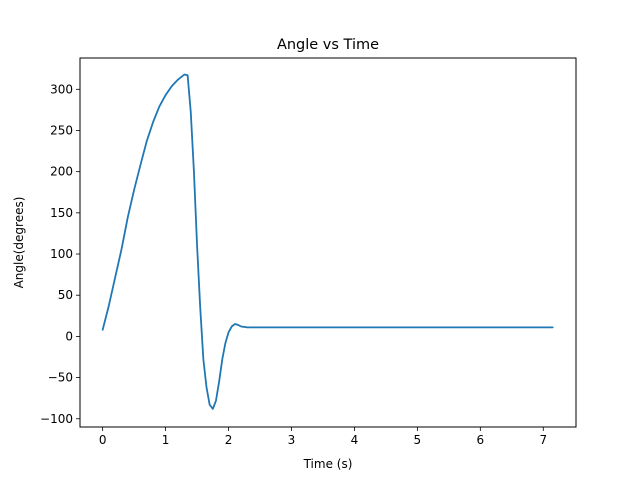 This screenshot has height=480, width=640. Describe the element at coordinates (103, 440) in the screenshot. I see `x-tick-label: 0` at that location.